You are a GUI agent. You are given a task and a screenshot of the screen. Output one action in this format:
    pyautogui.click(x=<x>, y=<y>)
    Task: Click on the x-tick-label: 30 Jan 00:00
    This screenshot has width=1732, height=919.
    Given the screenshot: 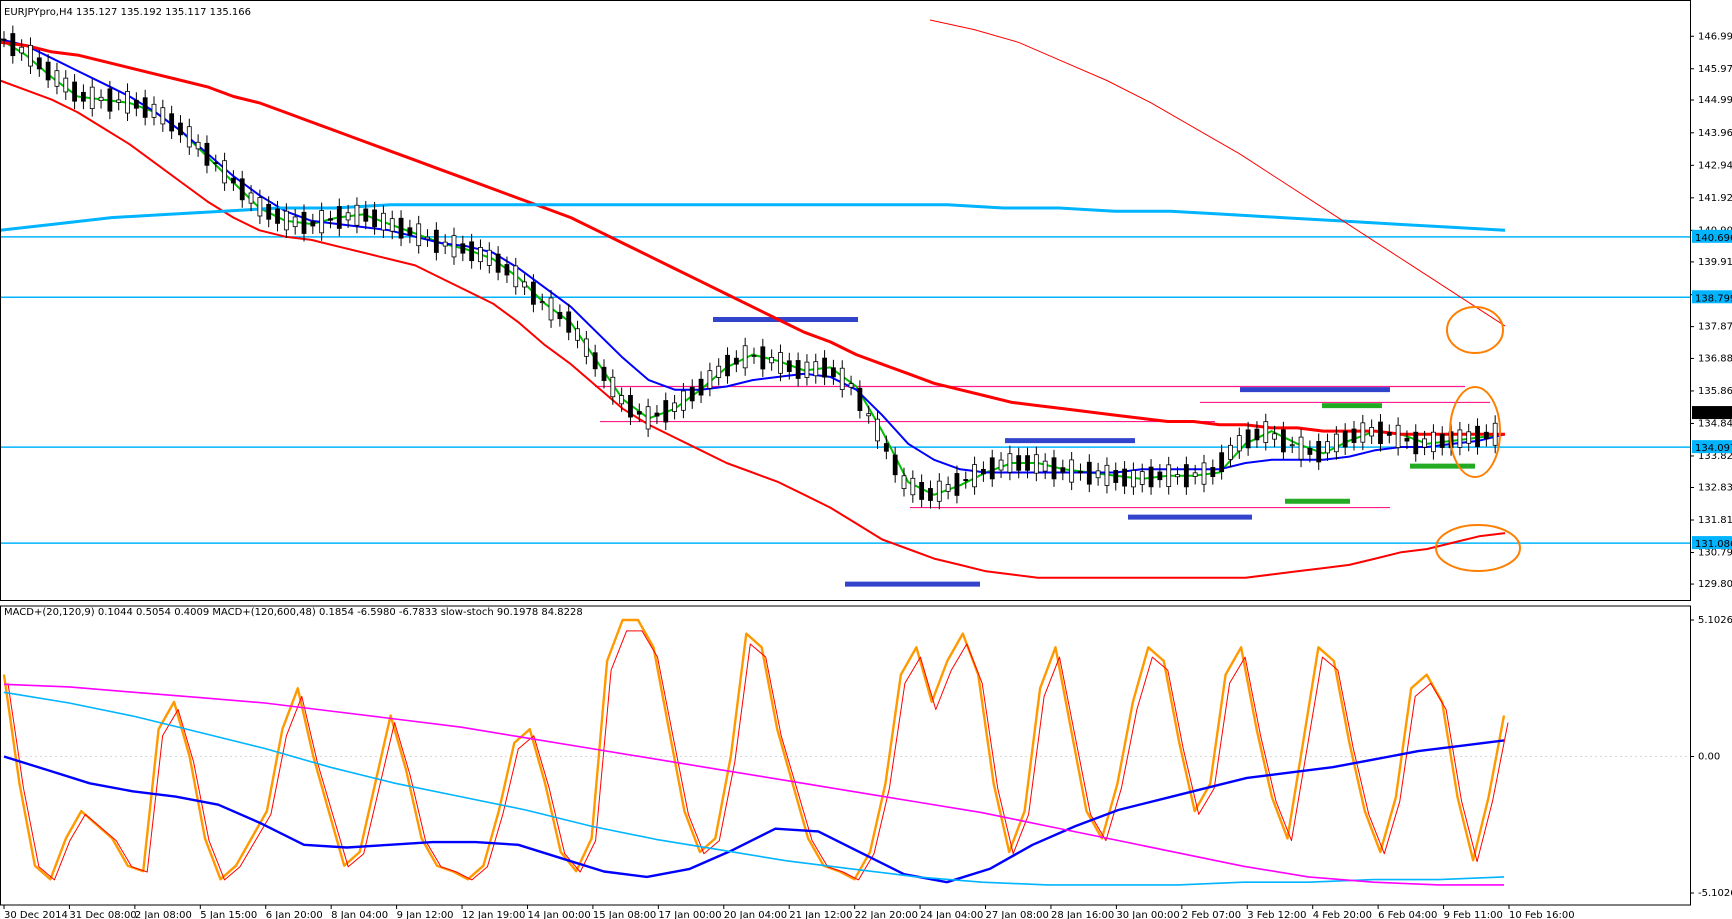 What is the action you would take?
    pyautogui.click(x=1147, y=914)
    